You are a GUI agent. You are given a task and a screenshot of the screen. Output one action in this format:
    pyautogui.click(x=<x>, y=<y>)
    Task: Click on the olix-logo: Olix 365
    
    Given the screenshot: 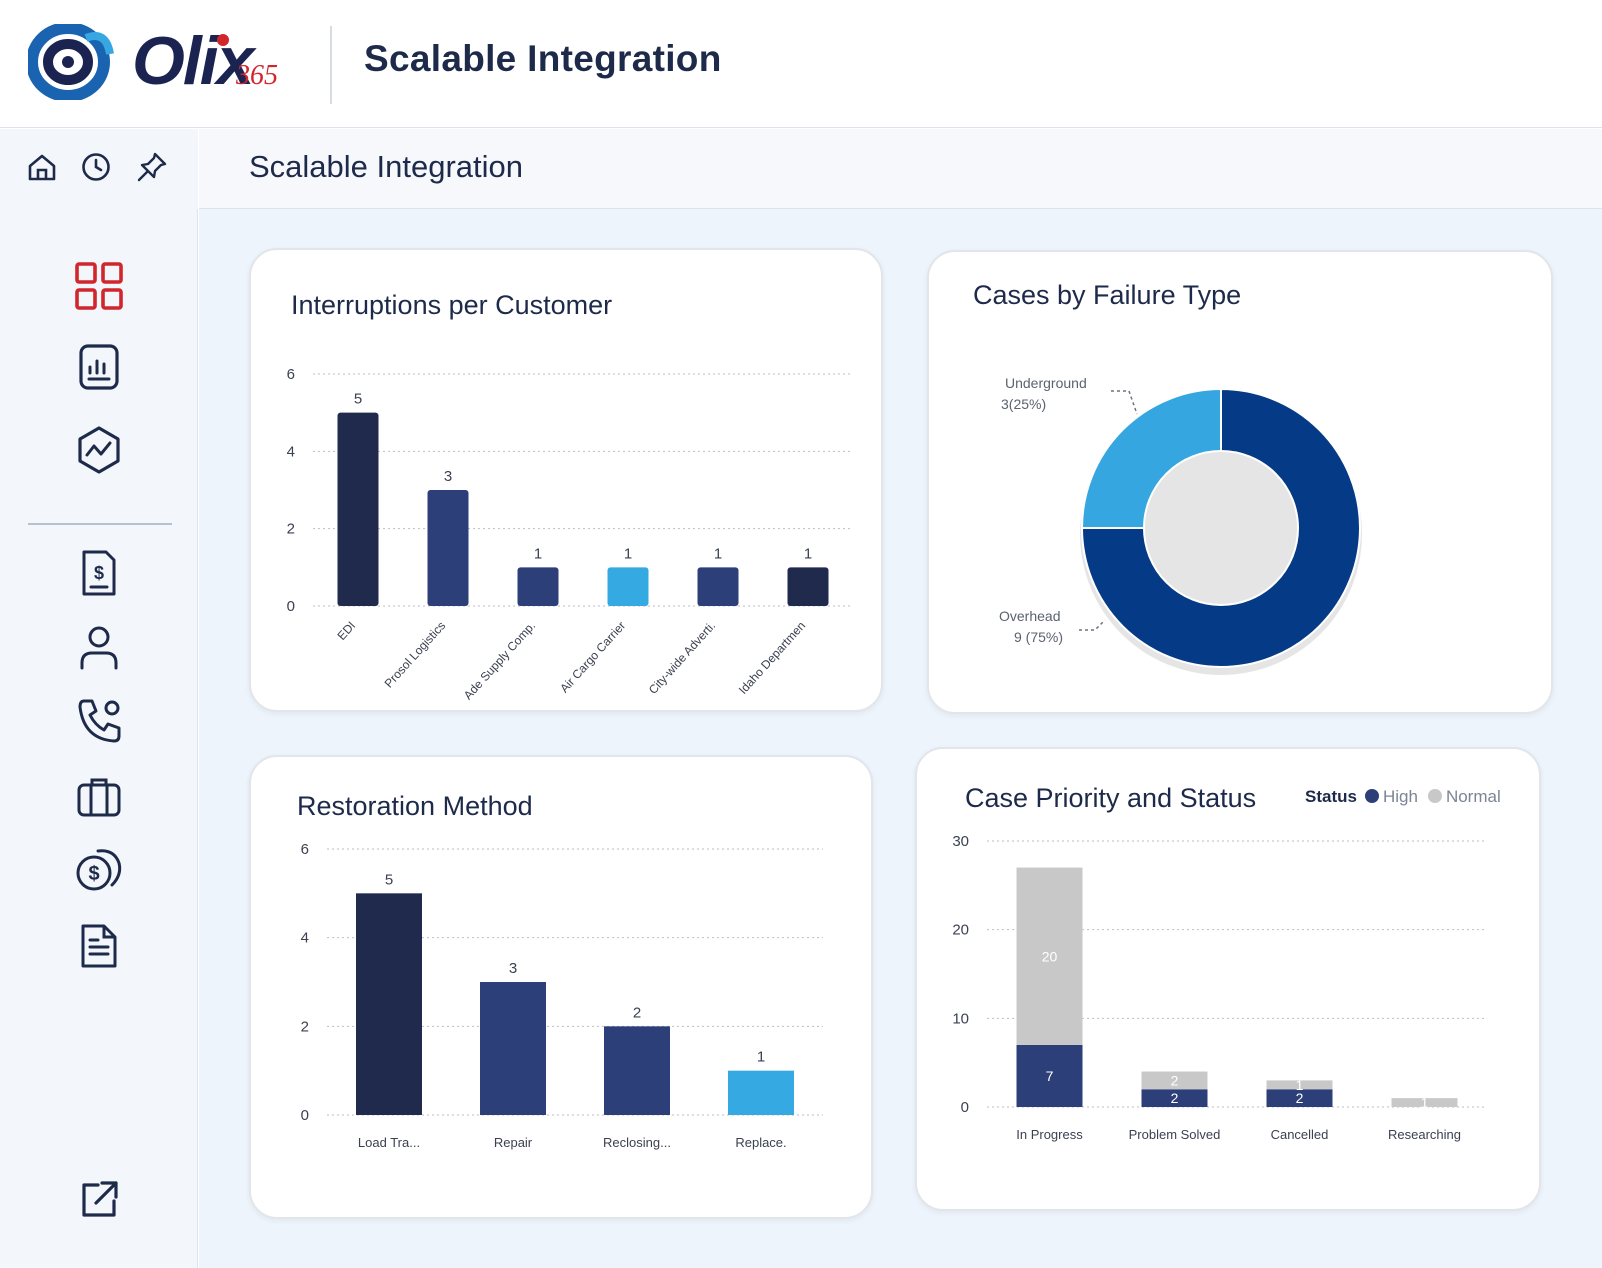 What is the action you would take?
    pyautogui.click(x=163, y=61)
    